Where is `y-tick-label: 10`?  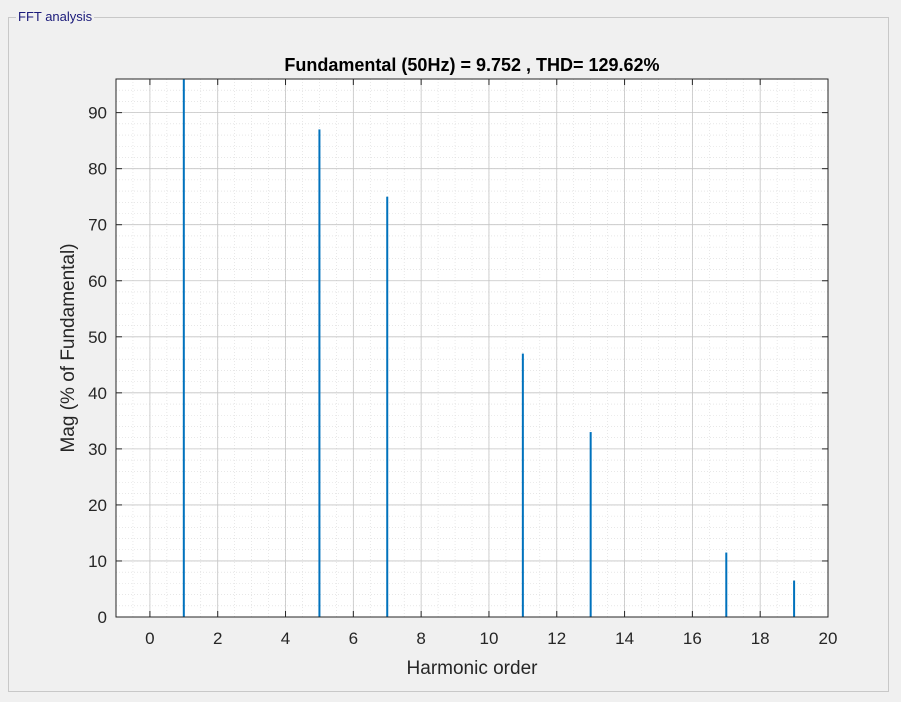 y-tick-label: 10 is located at coordinates (97, 561).